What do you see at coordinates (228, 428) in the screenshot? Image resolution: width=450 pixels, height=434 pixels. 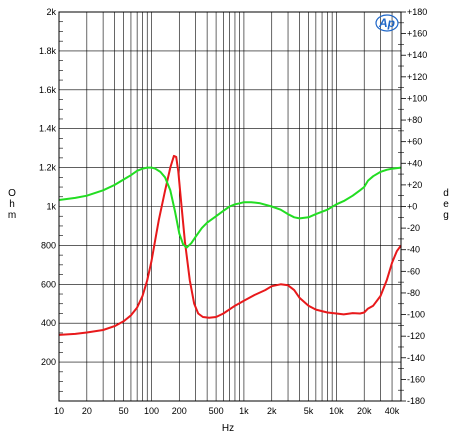 I see `x-axis-label: Hz` at bounding box center [228, 428].